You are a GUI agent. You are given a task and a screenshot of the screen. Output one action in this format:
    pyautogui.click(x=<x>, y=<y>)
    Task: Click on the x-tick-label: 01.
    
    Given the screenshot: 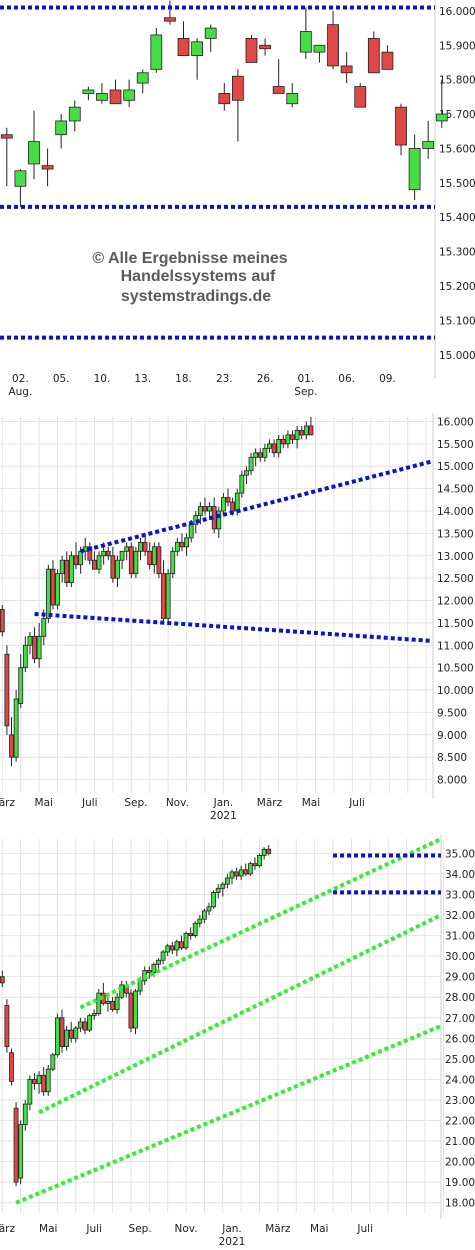 What is the action you would take?
    pyautogui.click(x=306, y=379)
    